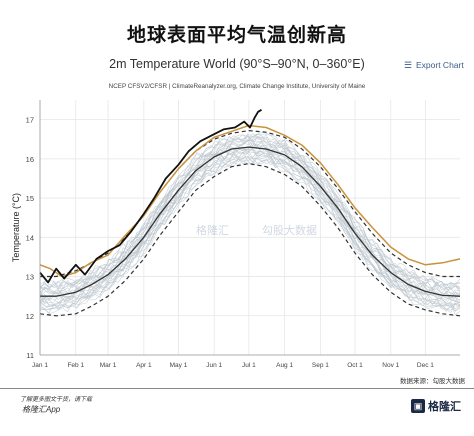  Describe the element at coordinates (16, 227) in the screenshot. I see `y-axis-label: Temperature (°C)` at that location.